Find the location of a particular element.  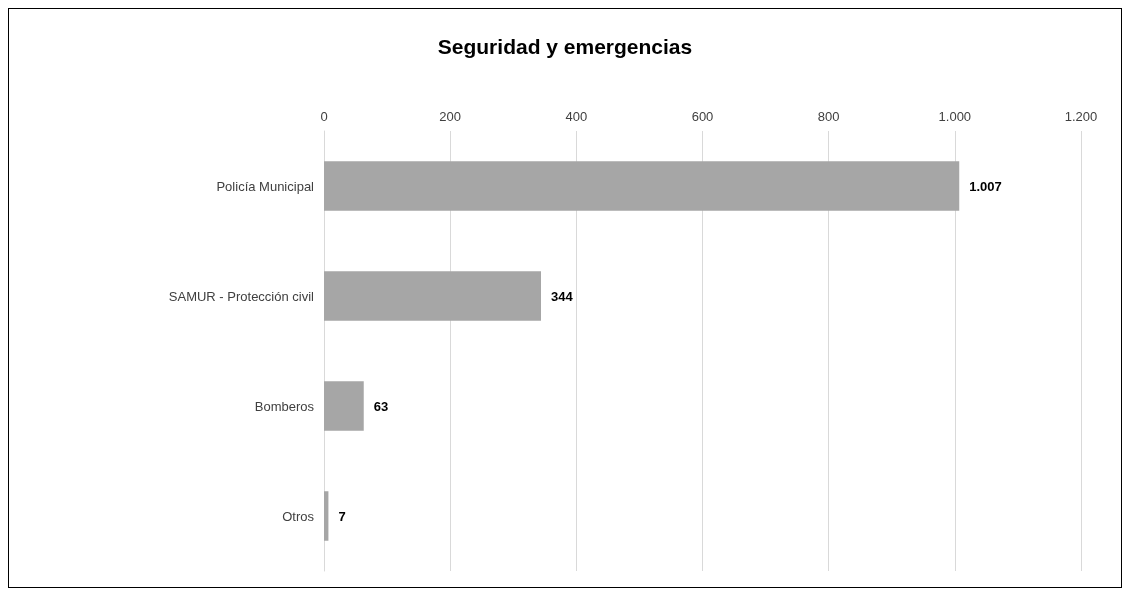

x-tick-label: 0 is located at coordinates (324, 116).